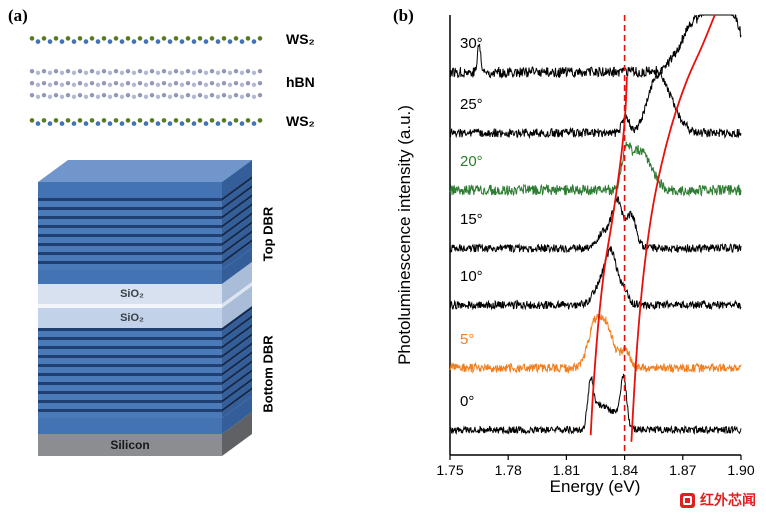 The image size is (766, 516). What do you see at coordinates (130, 445) in the screenshot?
I see `silicon-label: Silicon` at bounding box center [130, 445].